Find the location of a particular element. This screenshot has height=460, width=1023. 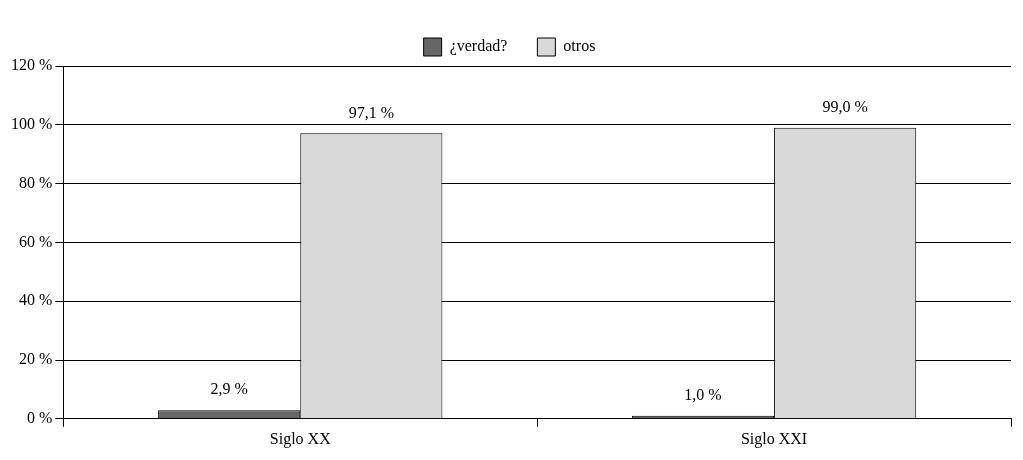

legend-label: otros is located at coordinates (579, 46).